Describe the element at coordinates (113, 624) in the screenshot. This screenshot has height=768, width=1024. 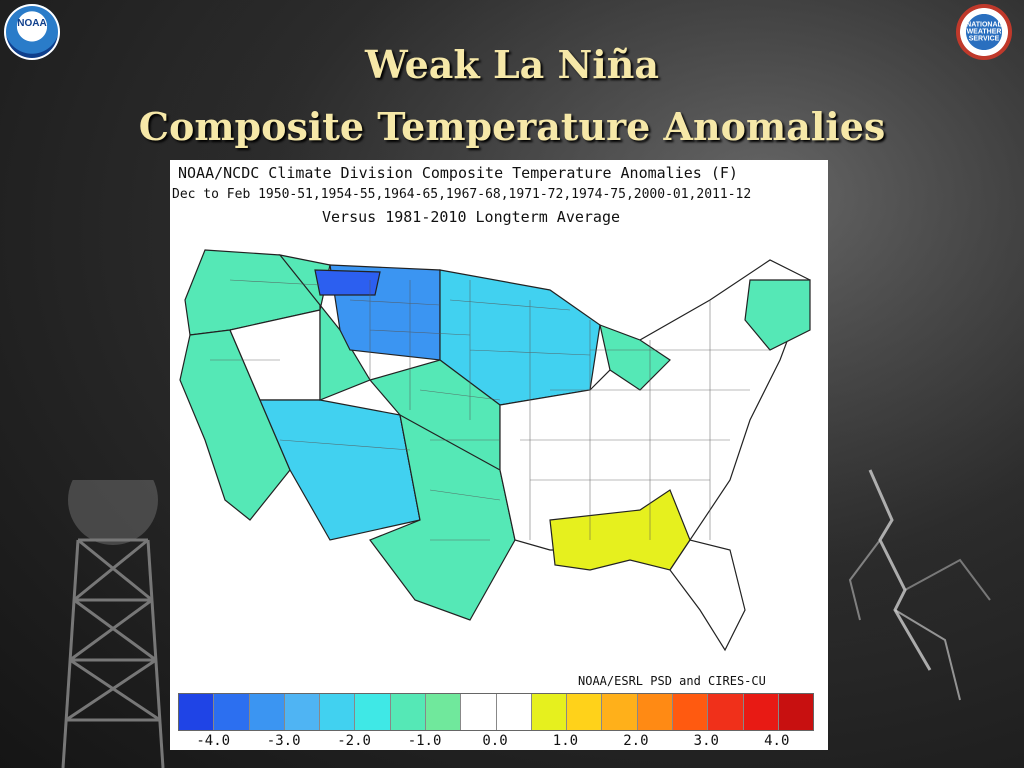
I see `radar-tower-icon` at that location.